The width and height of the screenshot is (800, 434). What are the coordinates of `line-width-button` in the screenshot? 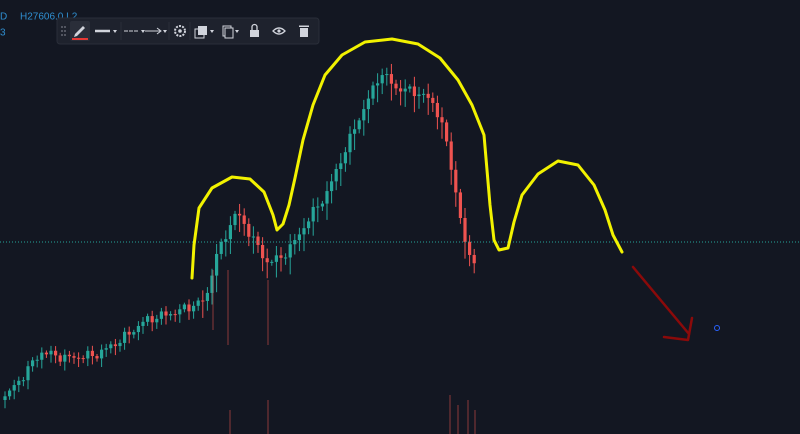 It's located at (106, 31).